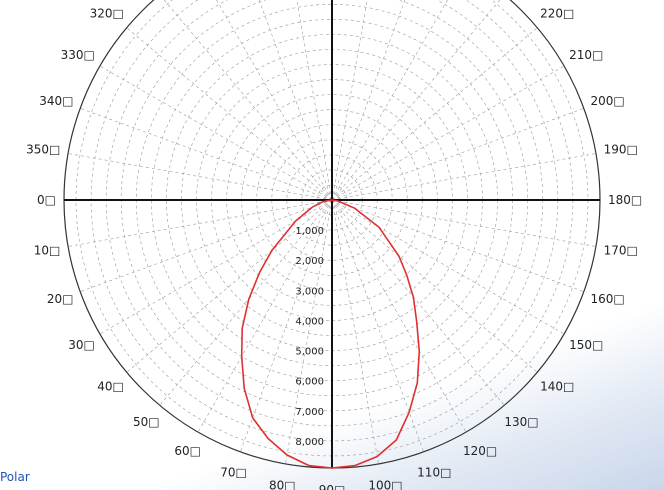  I want to click on angle-label: 70□, so click(233, 473).